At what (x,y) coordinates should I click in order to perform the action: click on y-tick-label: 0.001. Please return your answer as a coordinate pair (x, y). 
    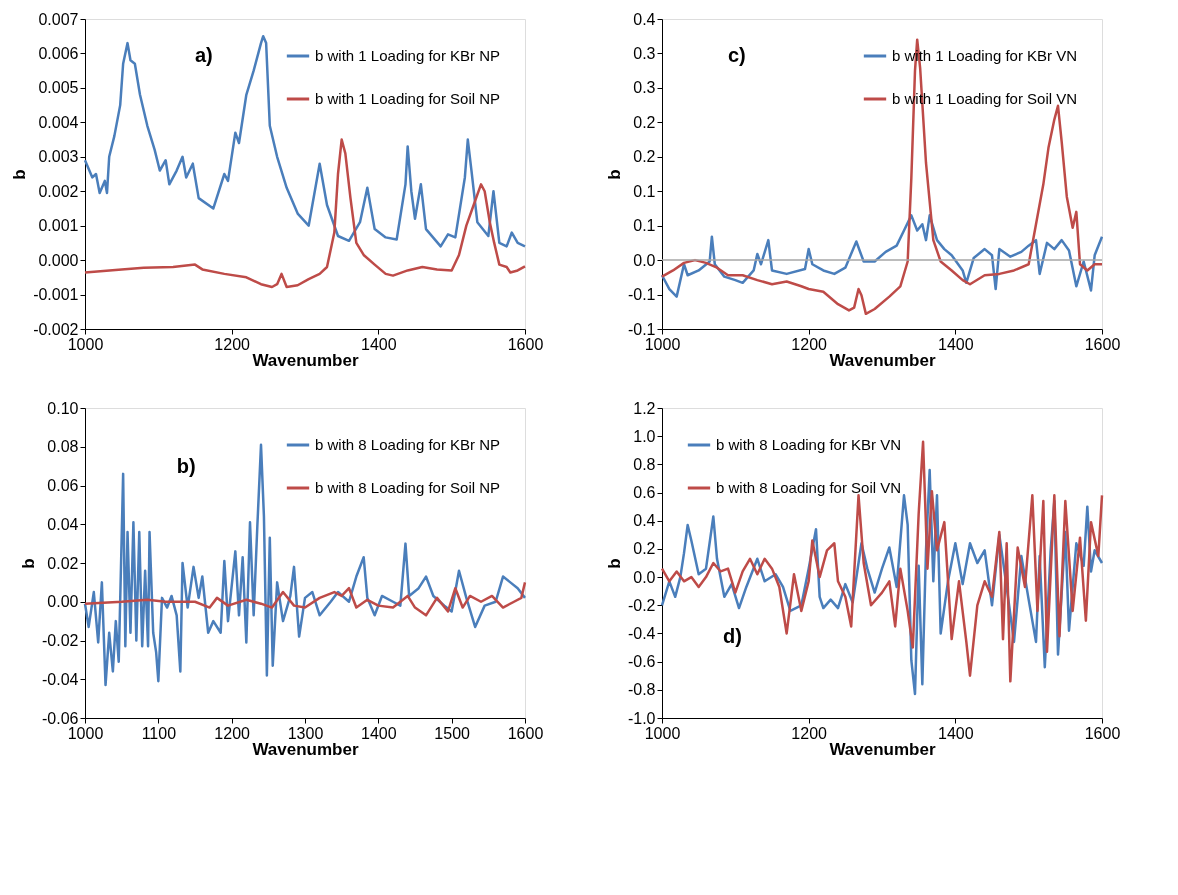
    Looking at the image, I should click on (58, 226).